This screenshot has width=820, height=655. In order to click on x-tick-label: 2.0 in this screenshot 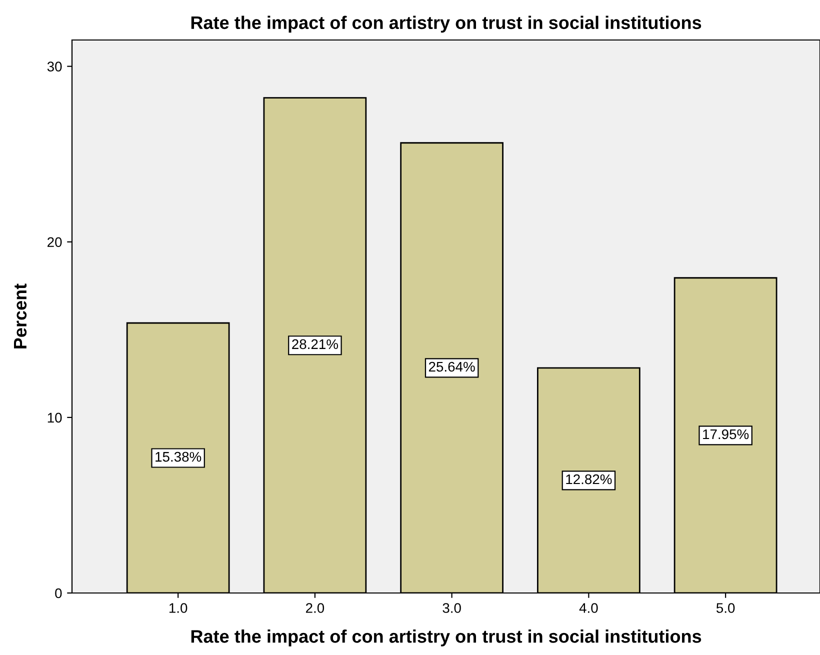, I will do `click(315, 608)`.